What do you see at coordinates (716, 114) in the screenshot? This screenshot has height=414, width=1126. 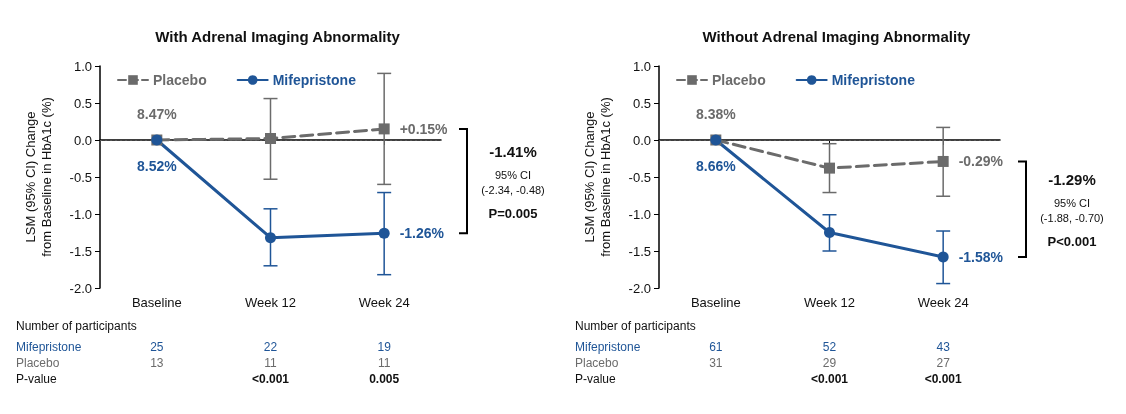 I see `annotation: 8.38%` at bounding box center [716, 114].